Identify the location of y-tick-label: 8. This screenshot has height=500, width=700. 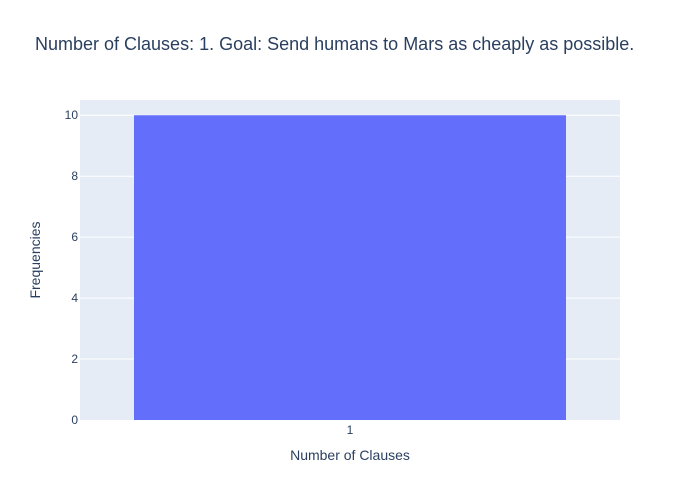
(74, 176).